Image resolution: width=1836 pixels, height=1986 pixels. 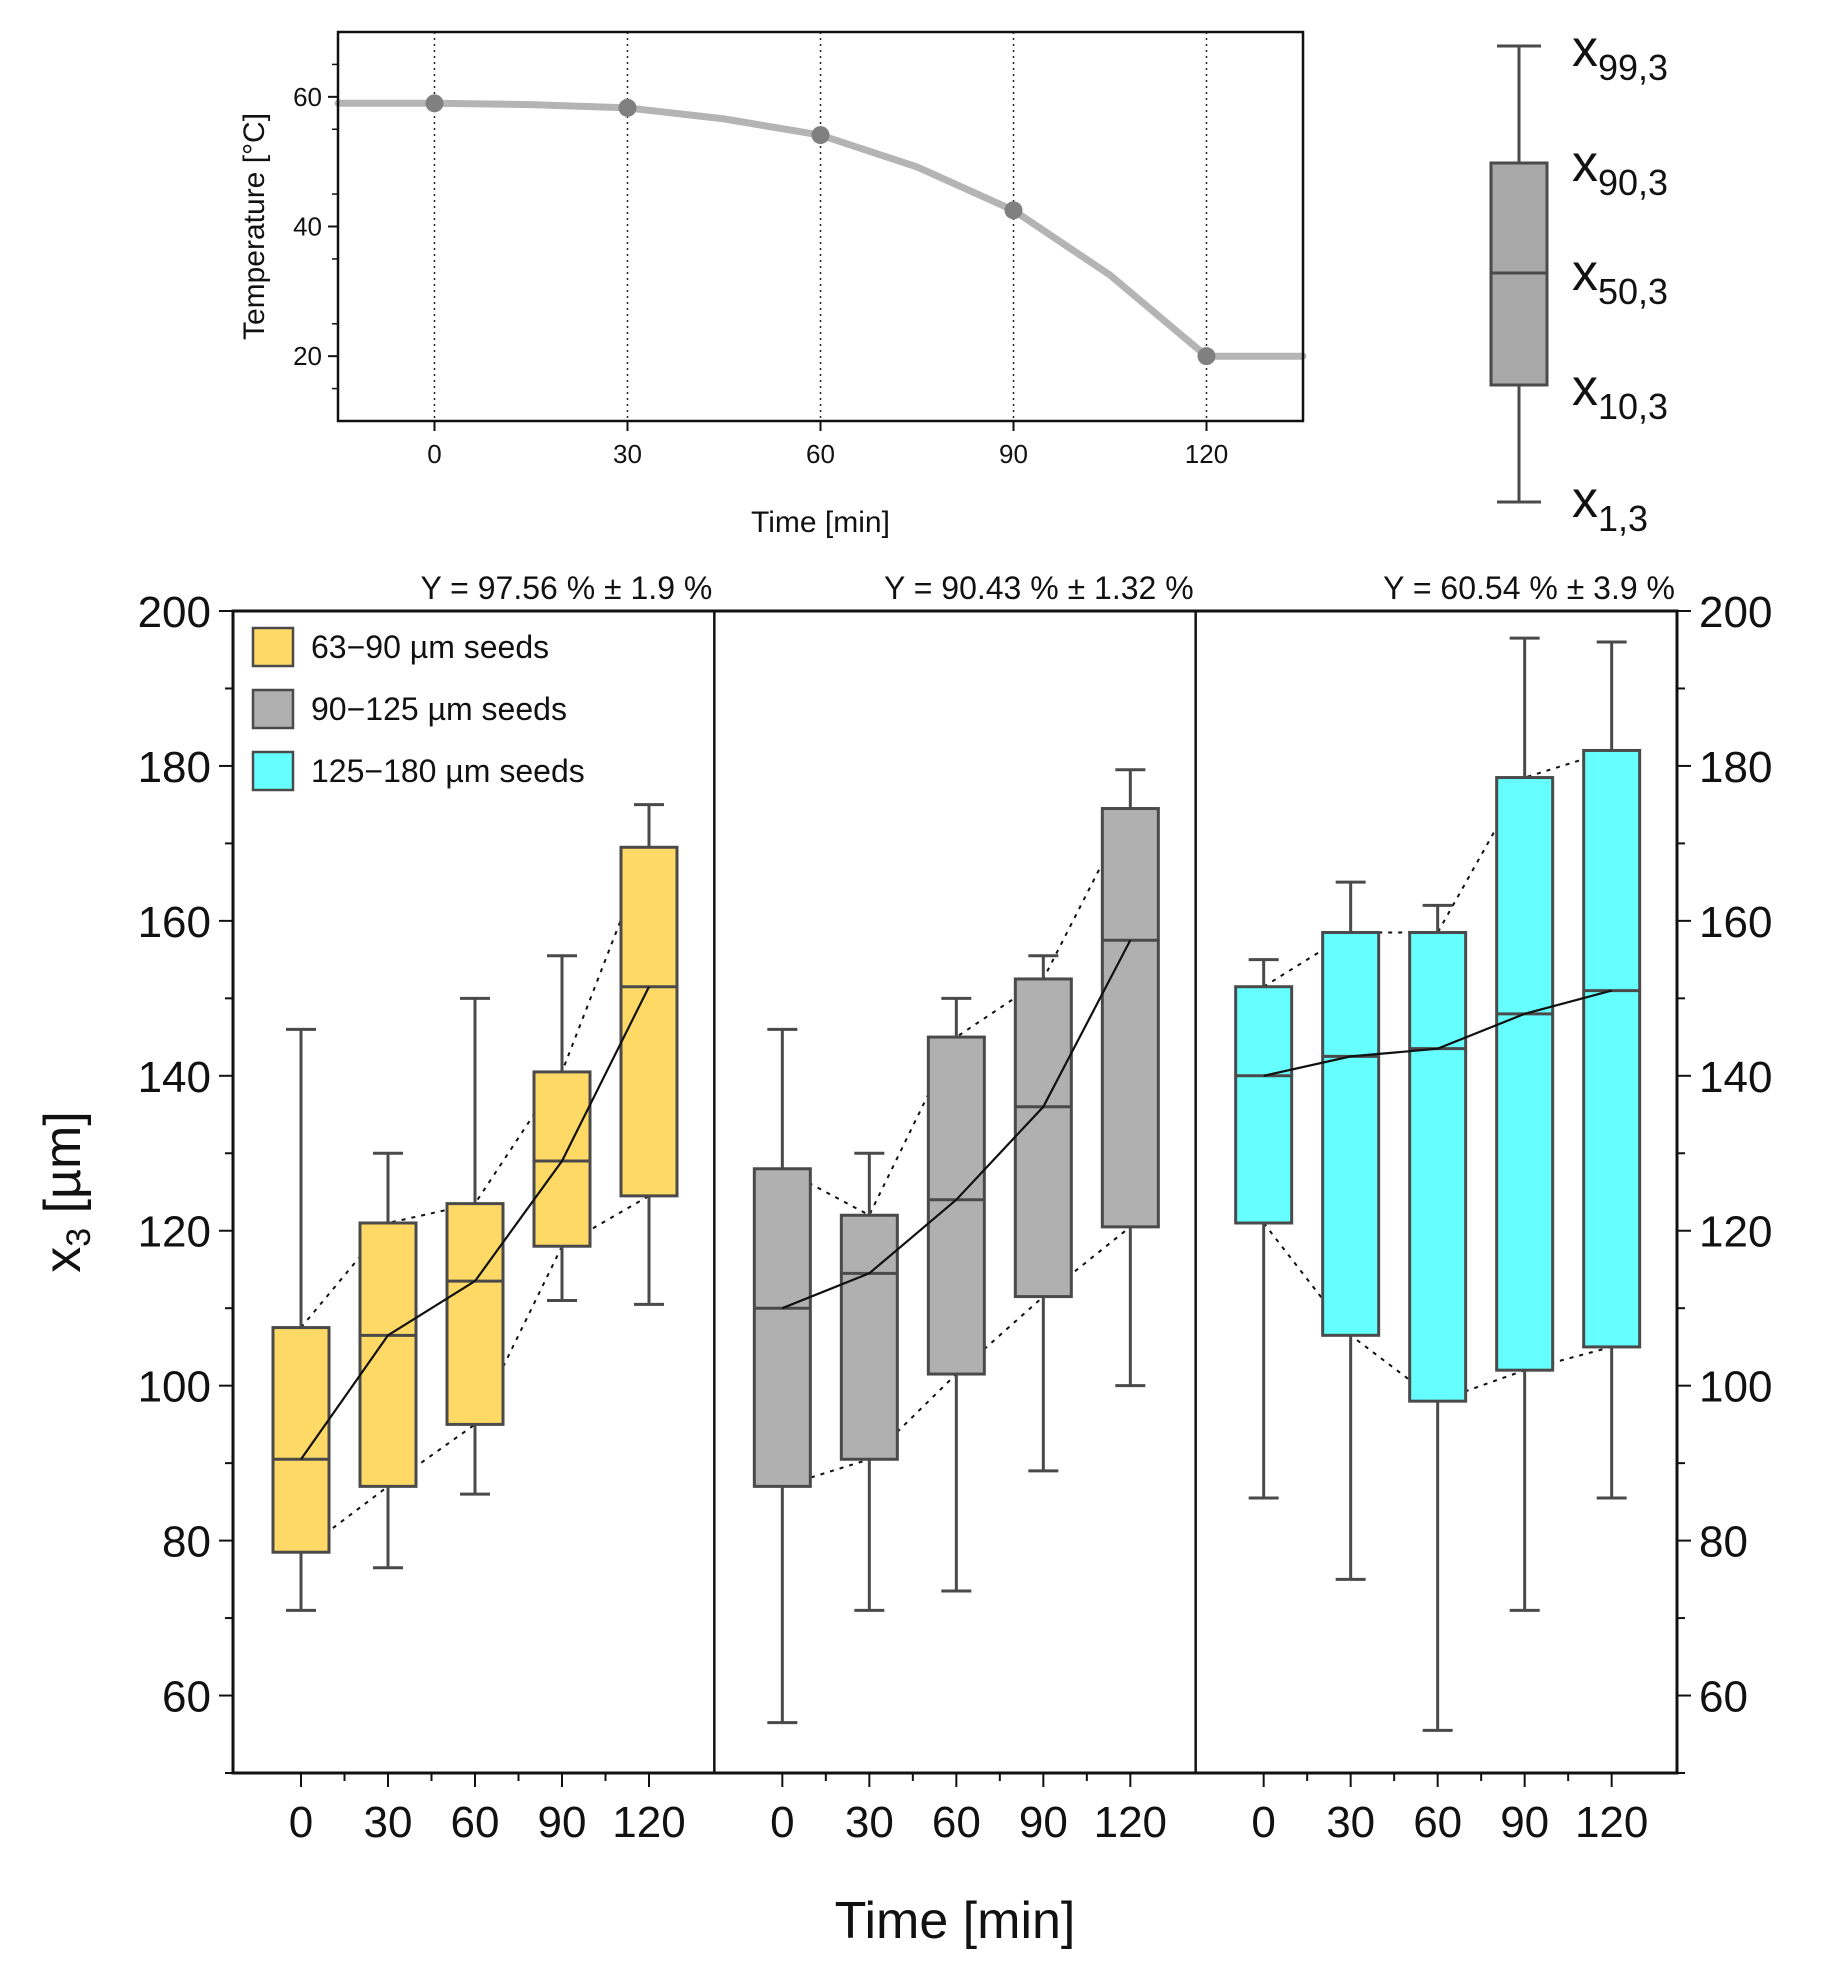 What do you see at coordinates (186, 1697) in the screenshot?
I see `y-tick-label-left: 60` at bounding box center [186, 1697].